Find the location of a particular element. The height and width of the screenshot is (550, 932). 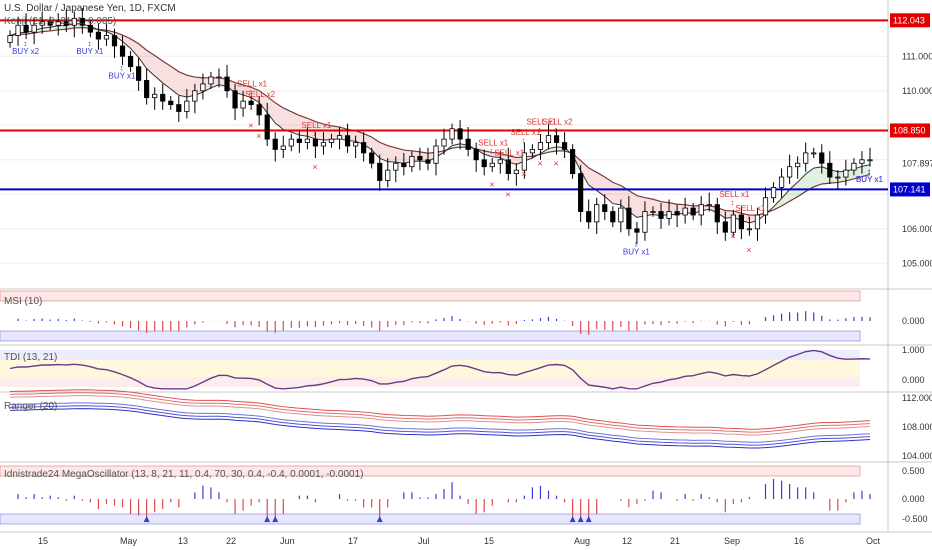

buy-signal-label: BUY x2 is located at coordinates (26, 51).